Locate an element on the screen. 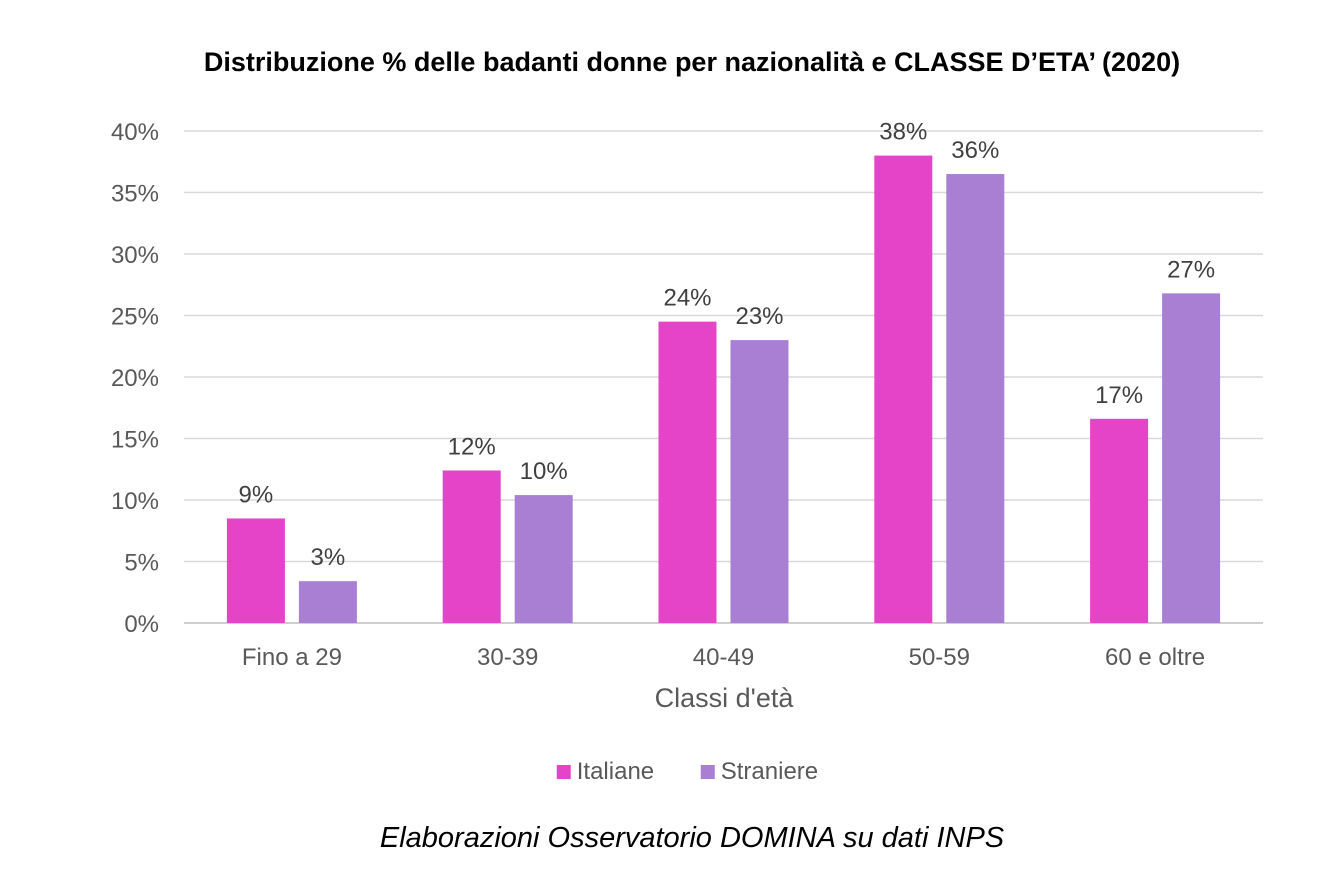 The width and height of the screenshot is (1330, 878). data-label-straniere-4: 27% is located at coordinates (1191, 269).